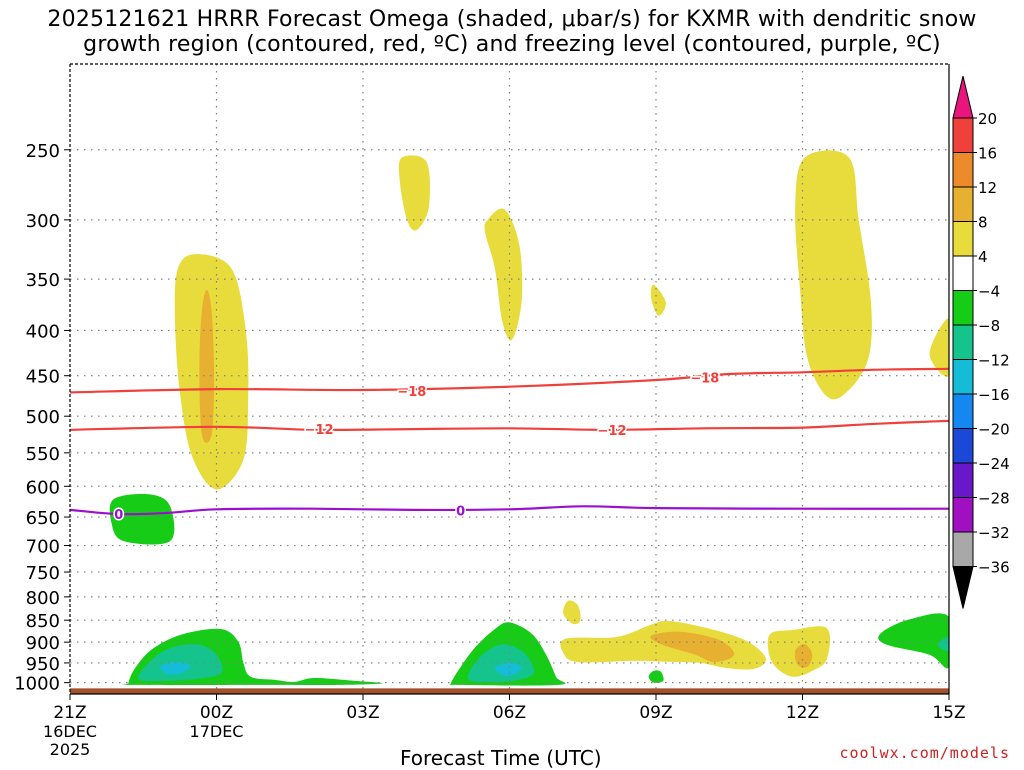 This screenshot has width=1024, height=770. I want to click on y-tick-label-550: 550, so click(43, 454).